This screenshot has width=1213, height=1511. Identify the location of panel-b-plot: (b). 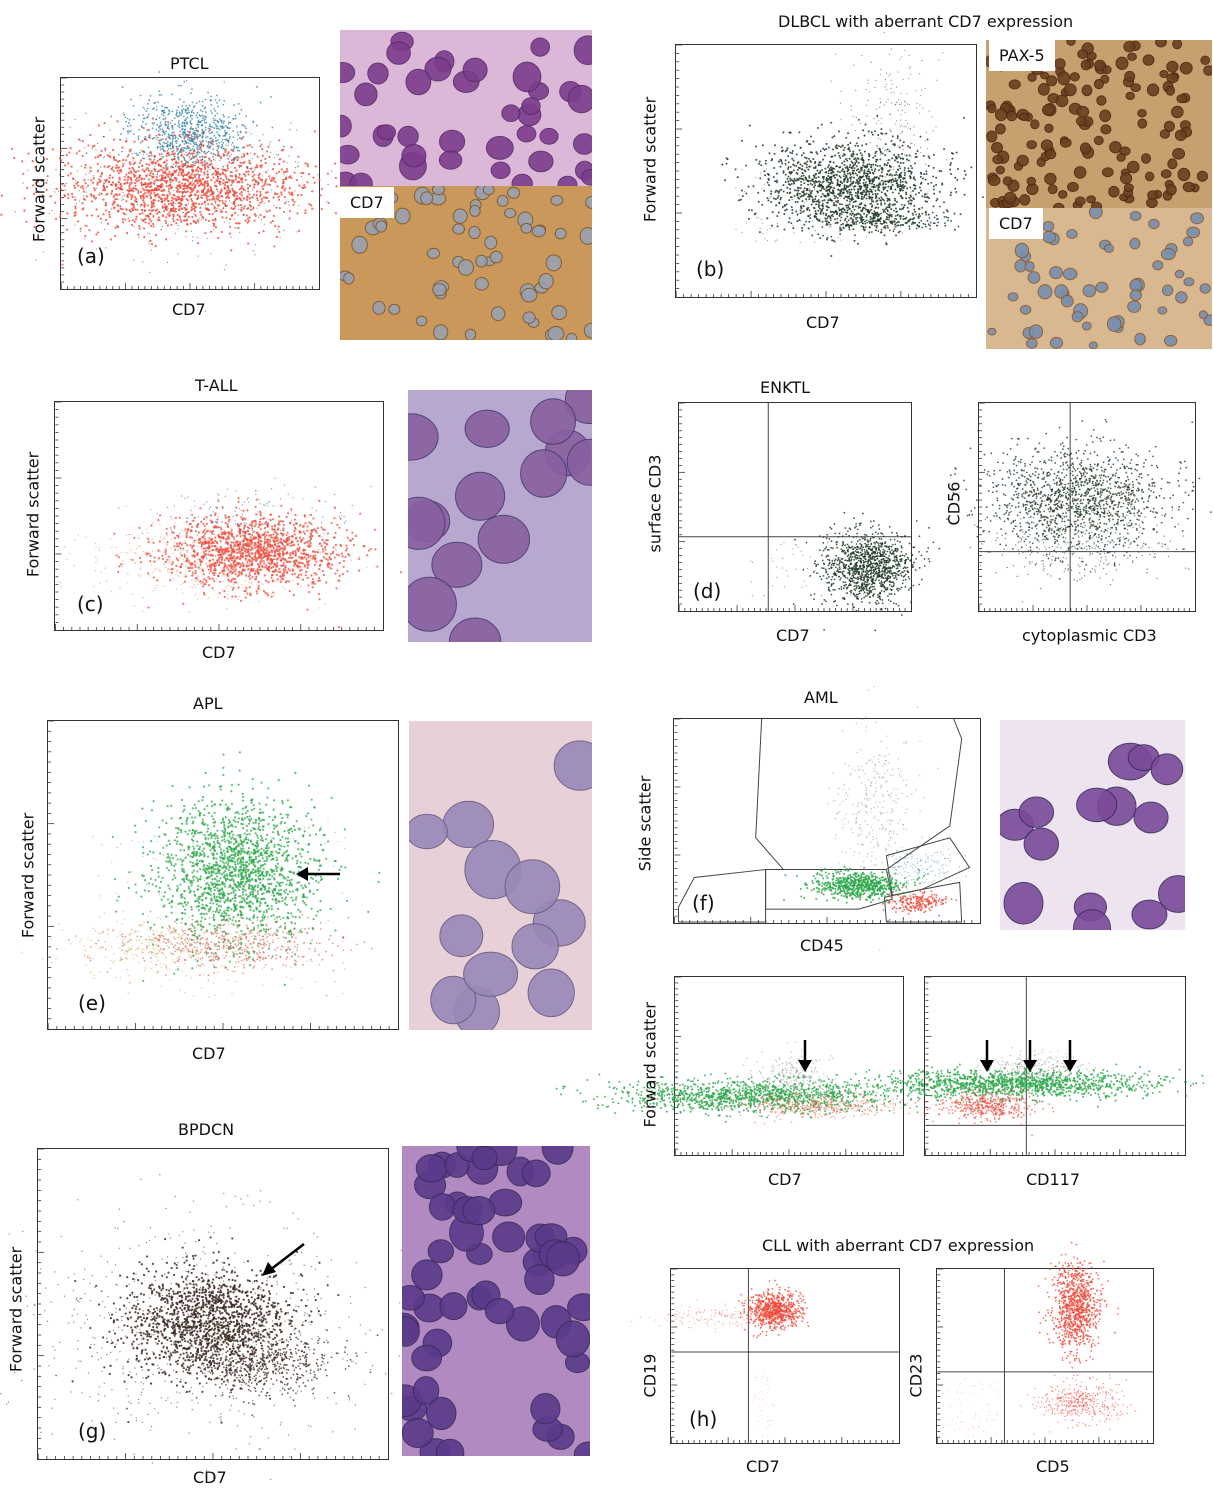
(859, 158).